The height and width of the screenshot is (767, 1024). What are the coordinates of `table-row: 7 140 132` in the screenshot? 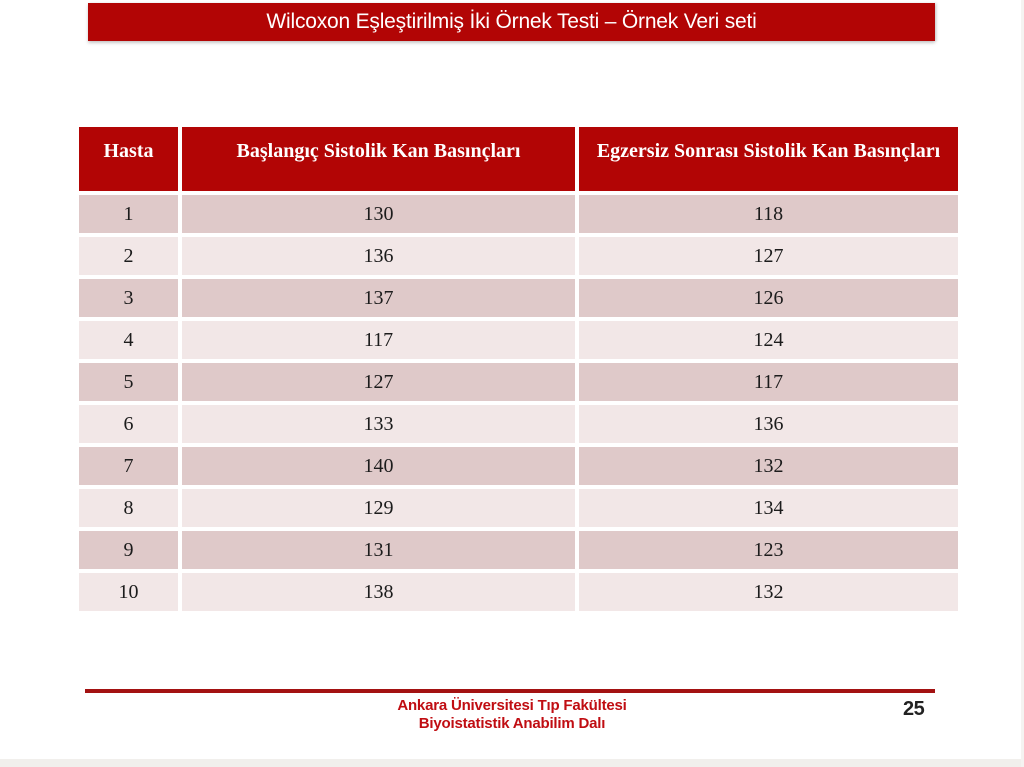 It's located at (518, 466).